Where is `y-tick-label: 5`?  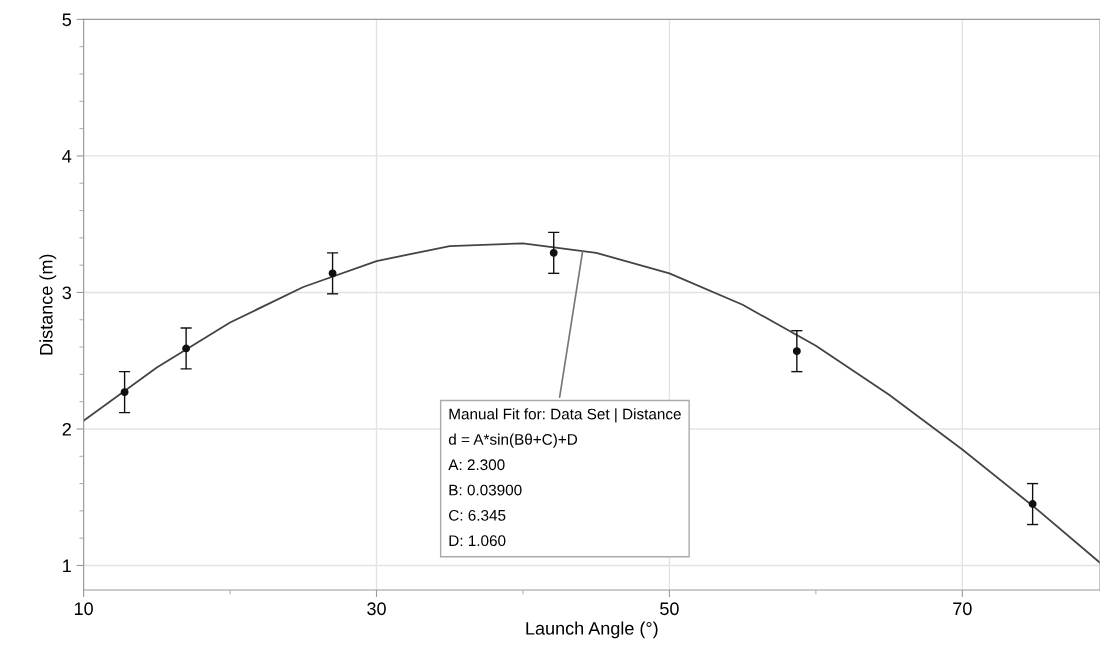
y-tick-label: 5 is located at coordinates (67, 20).